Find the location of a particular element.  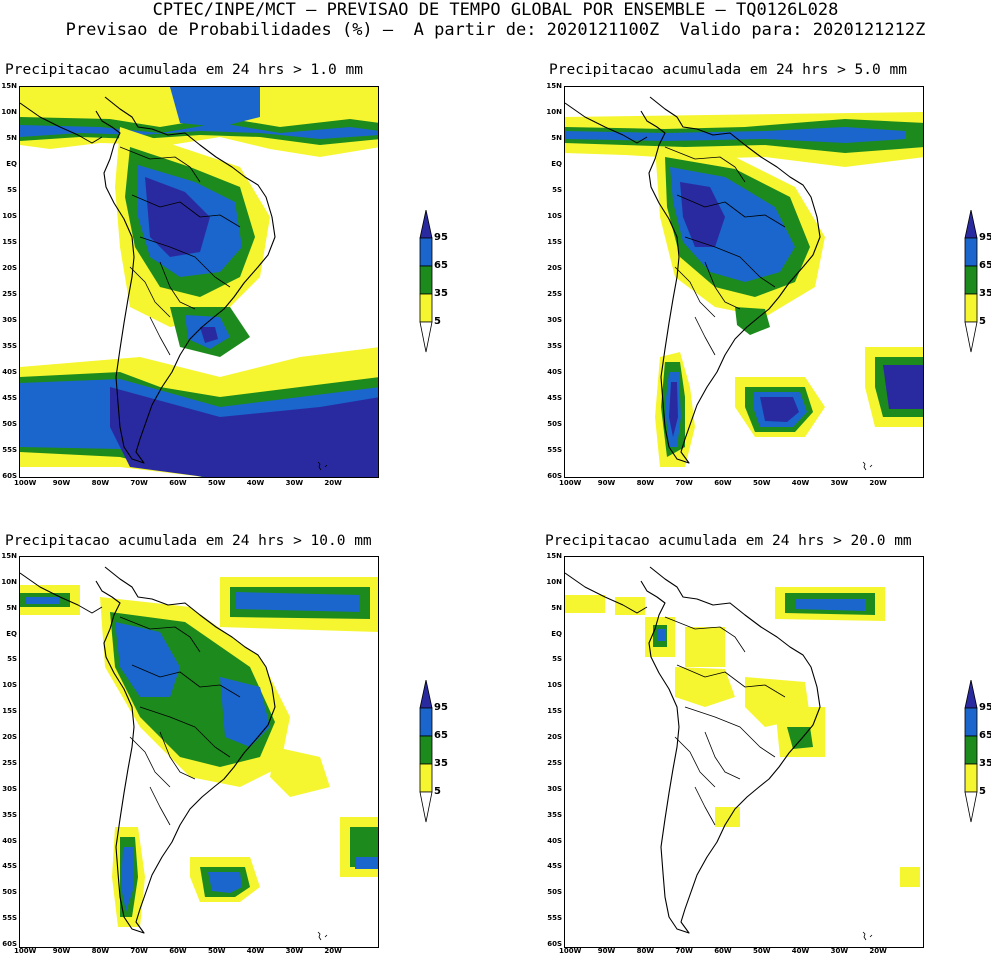

map-panel-1mm is located at coordinates (199, 282).